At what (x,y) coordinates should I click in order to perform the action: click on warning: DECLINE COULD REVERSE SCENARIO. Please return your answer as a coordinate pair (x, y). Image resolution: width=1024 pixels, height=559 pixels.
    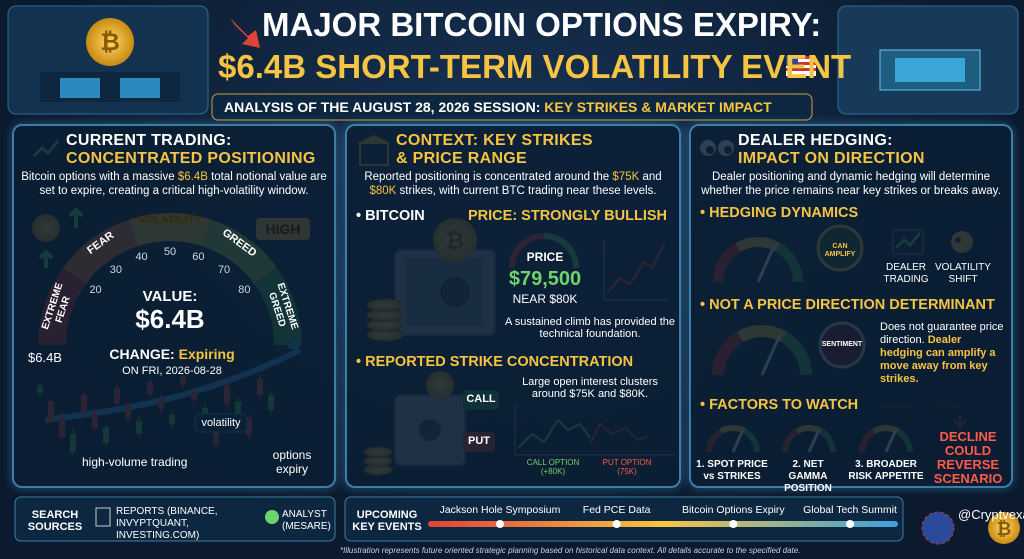
    Looking at the image, I should click on (968, 457).